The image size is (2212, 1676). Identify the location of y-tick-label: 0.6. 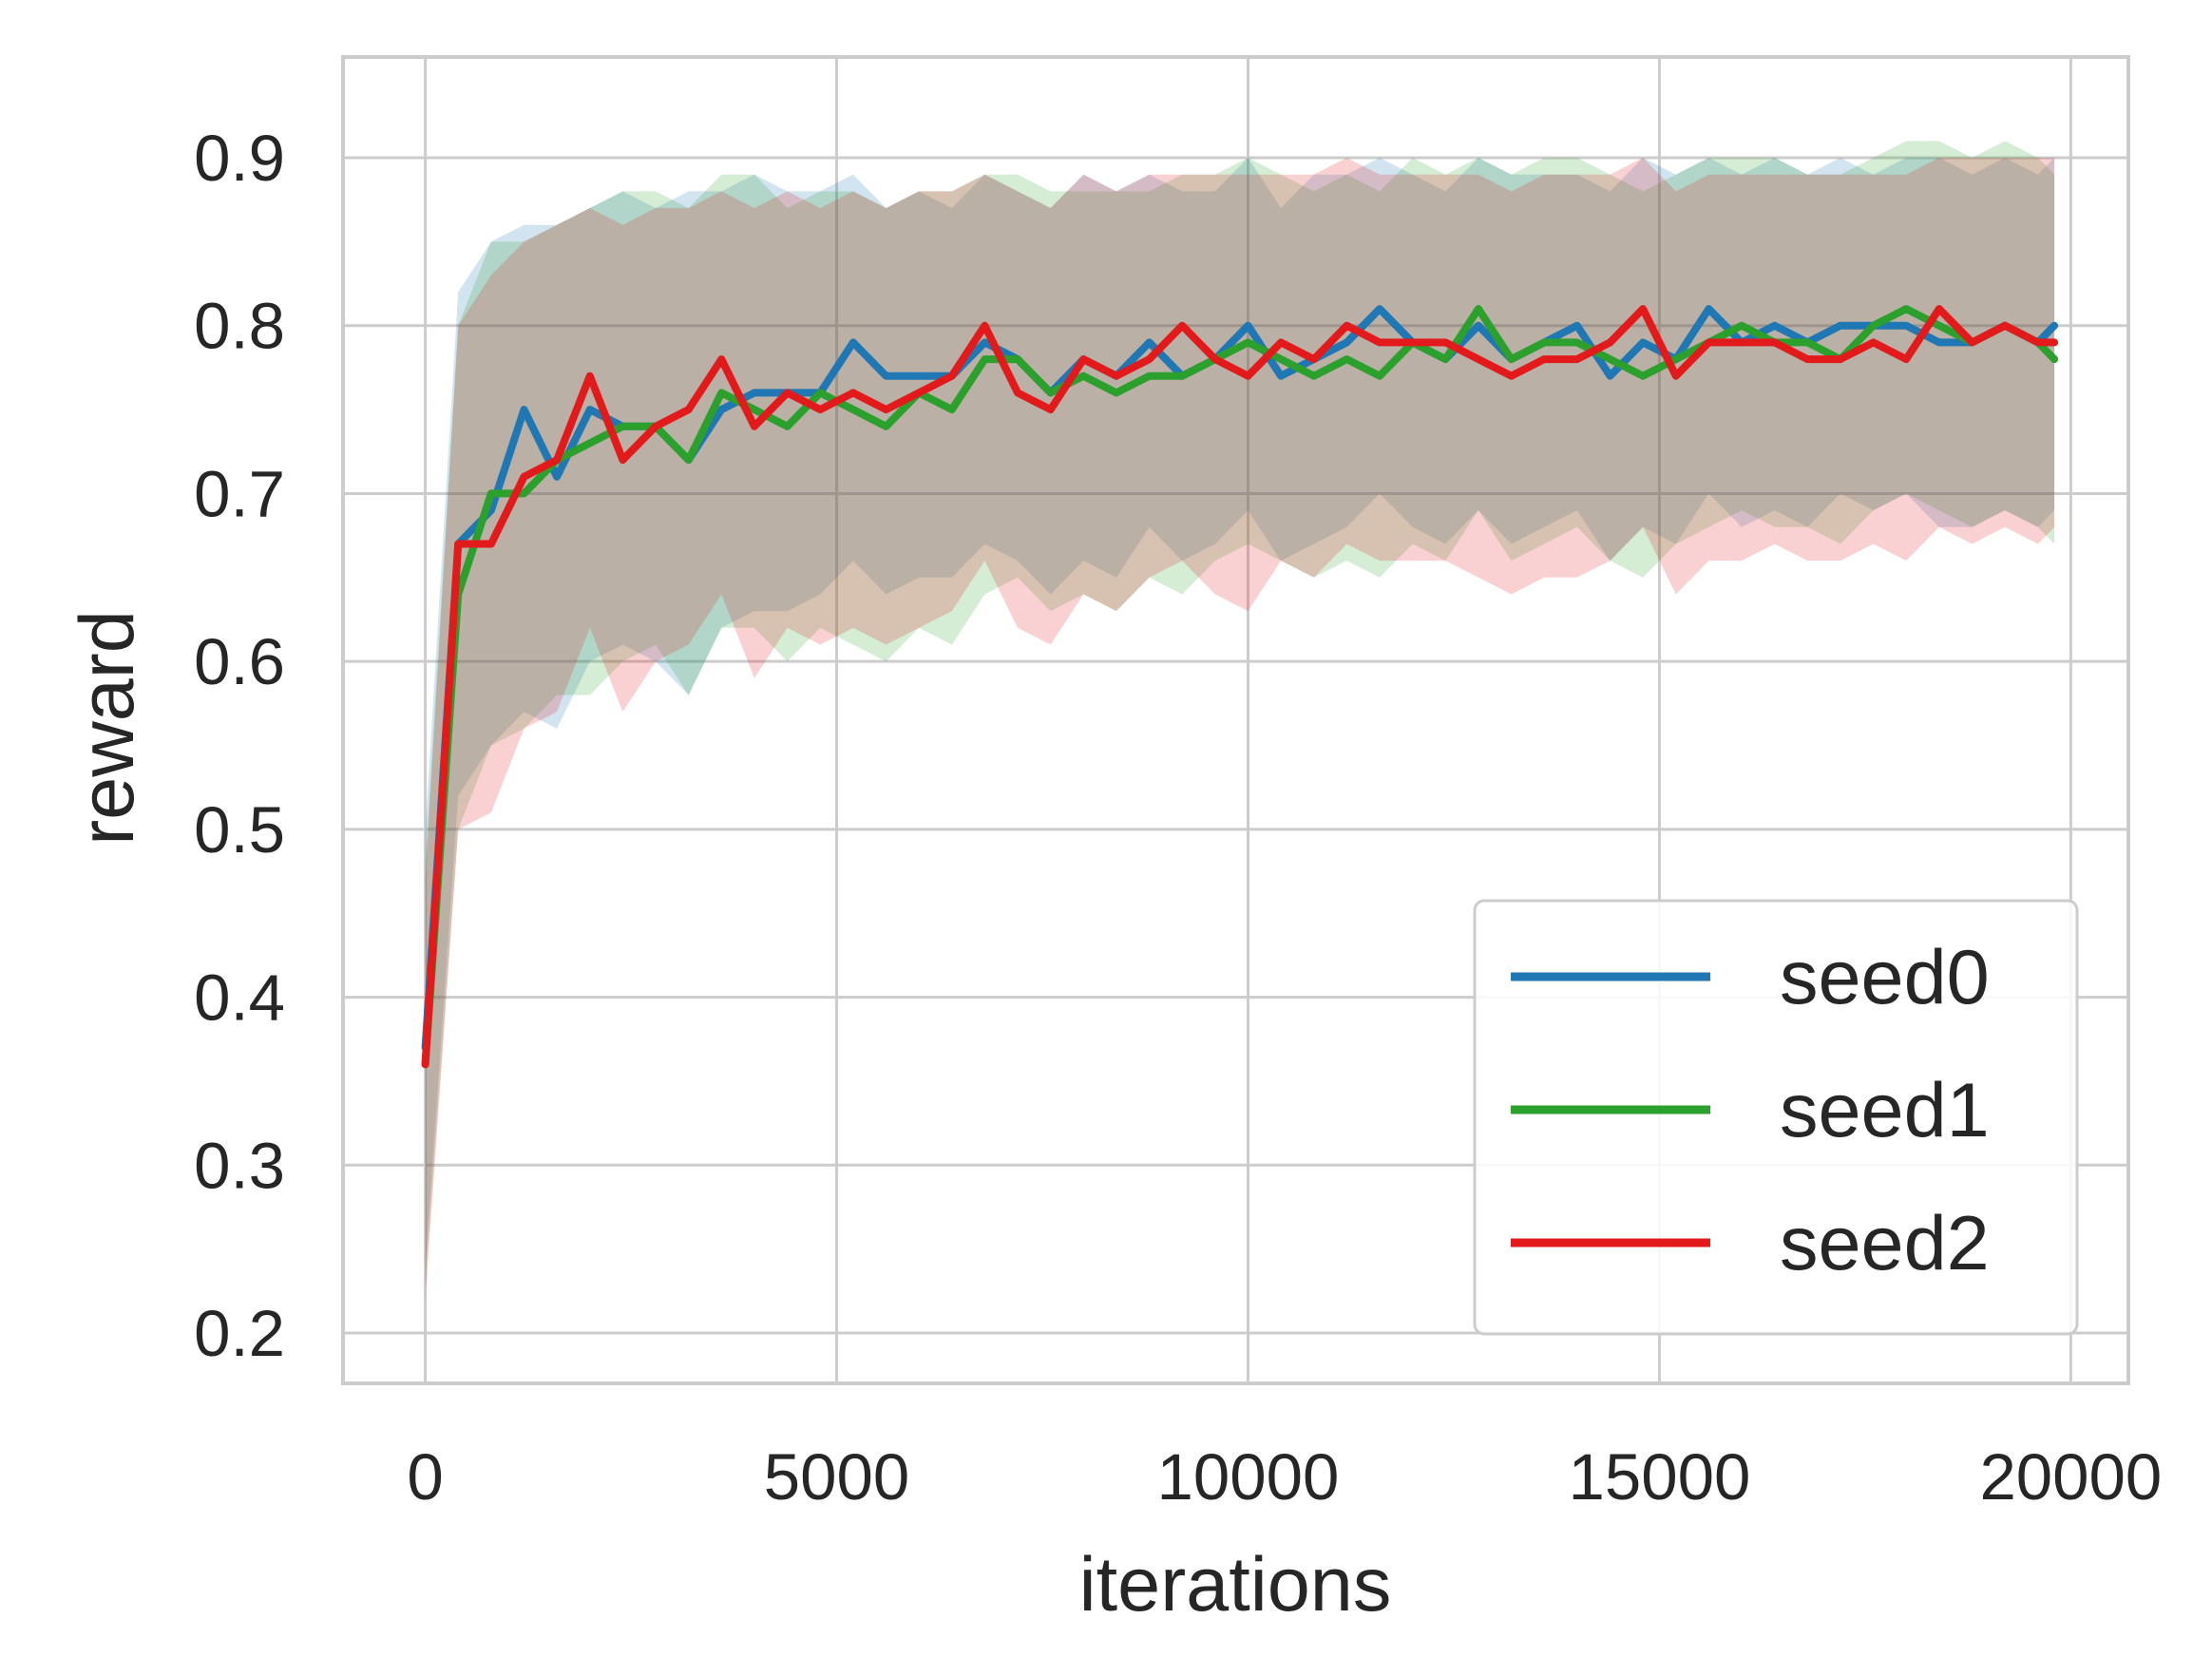
(240, 661).